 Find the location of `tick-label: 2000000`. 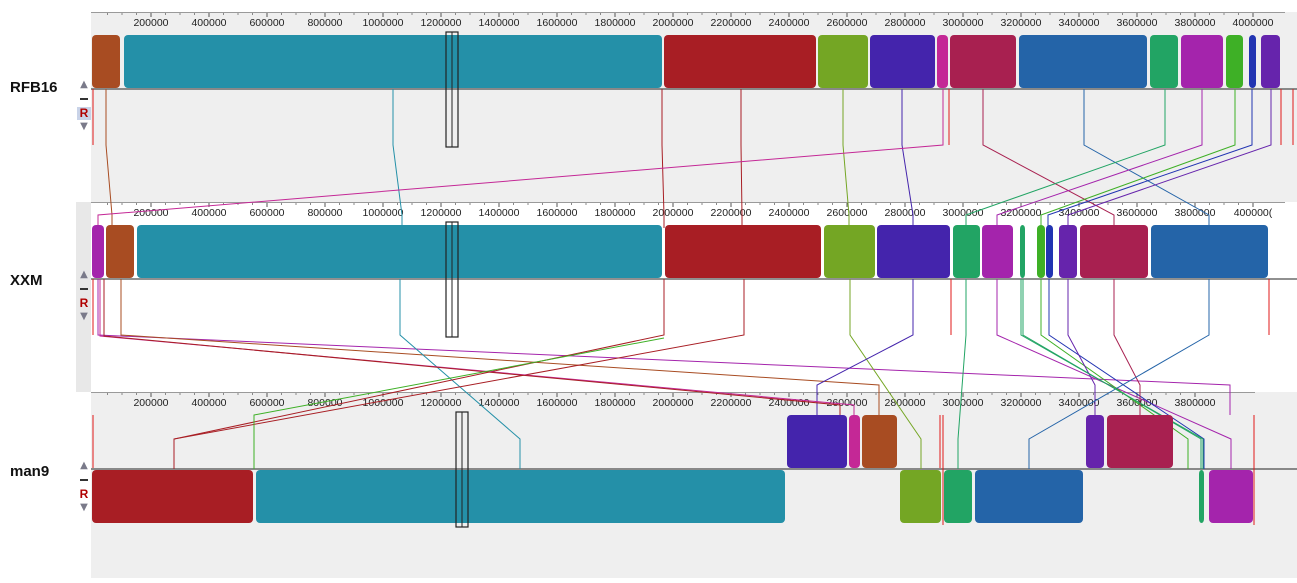

tick-label: 2000000 is located at coordinates (673, 23).